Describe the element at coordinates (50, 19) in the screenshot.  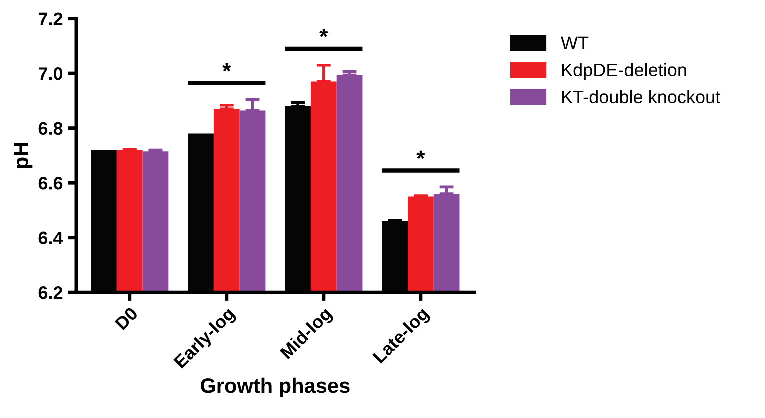
I see `y-tick-label: 7.2` at that location.